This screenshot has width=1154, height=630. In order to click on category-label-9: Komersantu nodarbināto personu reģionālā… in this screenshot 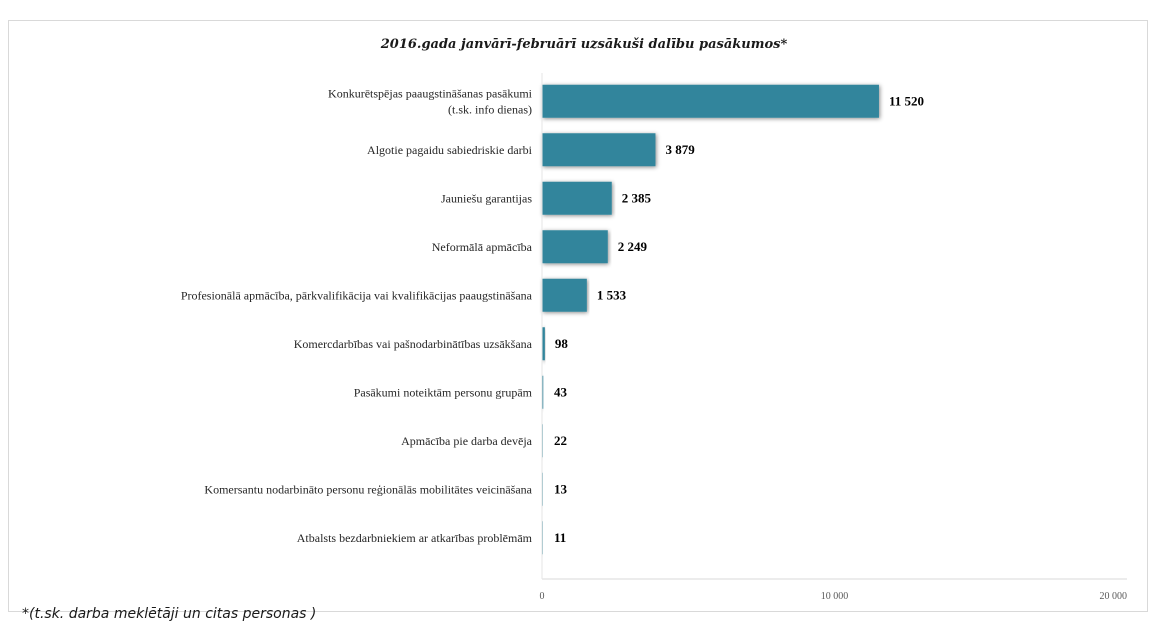, I will do `click(368, 489)`.